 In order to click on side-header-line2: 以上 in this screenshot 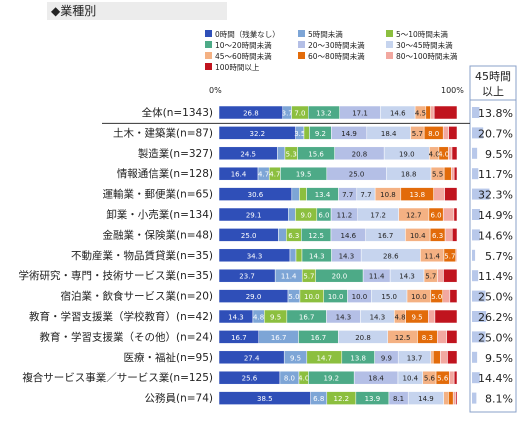, I will do `click(493, 91)`.